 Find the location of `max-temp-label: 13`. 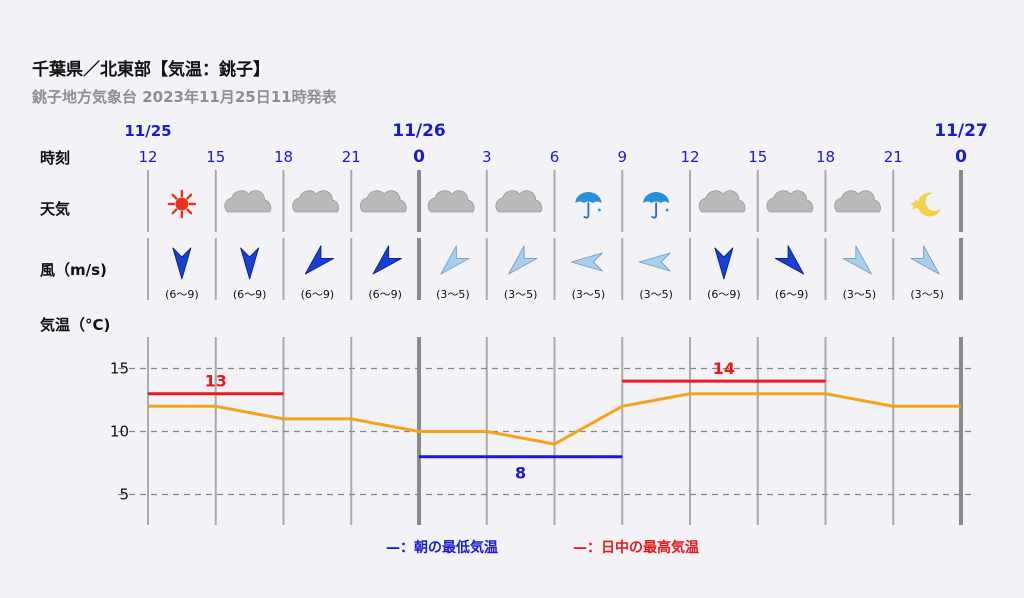

max-temp-label: 13 is located at coordinates (216, 381).